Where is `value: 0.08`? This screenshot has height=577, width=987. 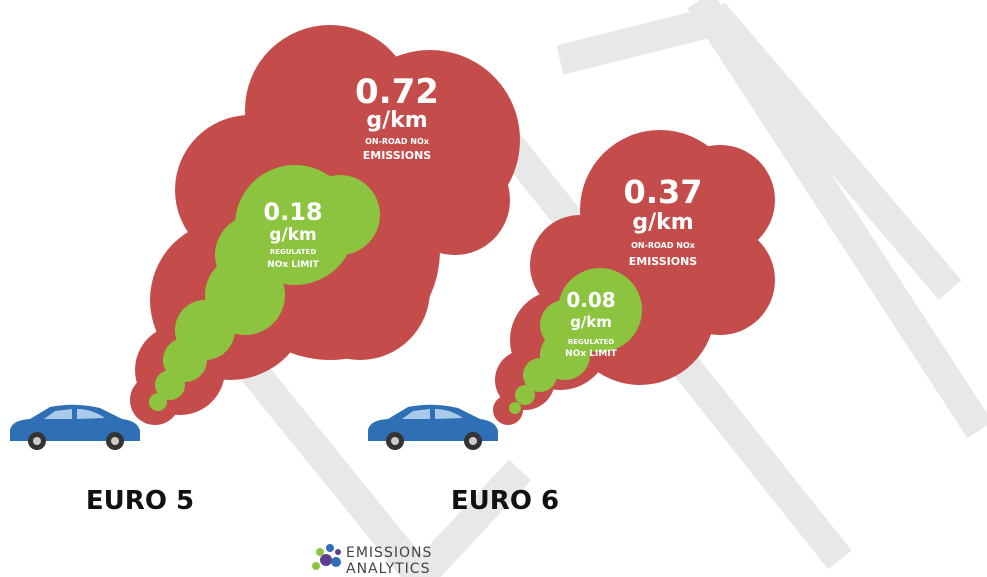
value: 0.08 is located at coordinates (590, 300).